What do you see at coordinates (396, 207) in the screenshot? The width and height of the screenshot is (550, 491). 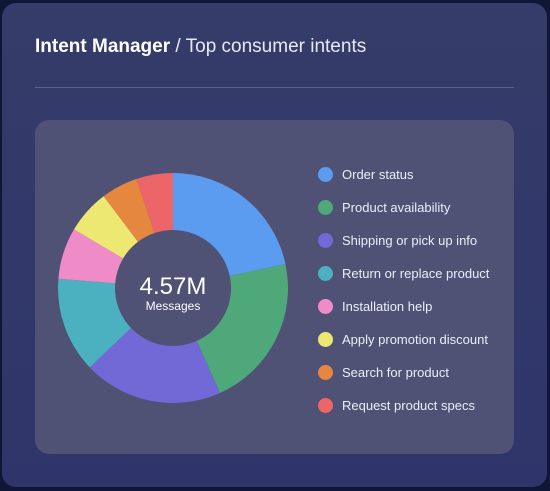 I see `legend-label: Product availability` at bounding box center [396, 207].